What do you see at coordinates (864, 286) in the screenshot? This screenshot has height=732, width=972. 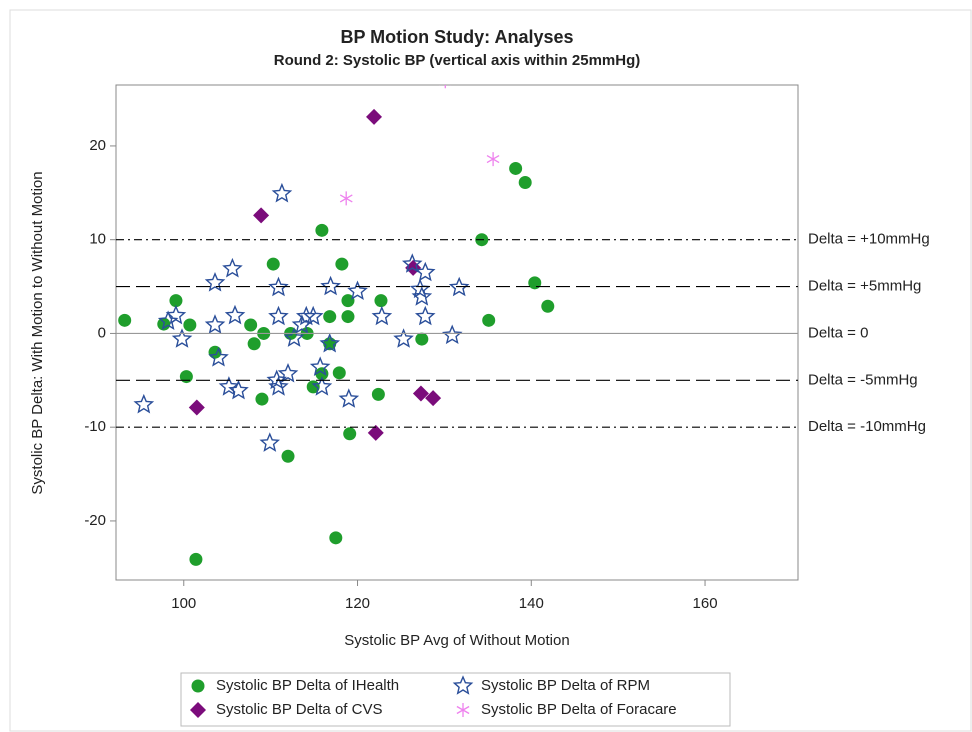 I see `reference-label: Delta = +5mmHg` at bounding box center [864, 286].